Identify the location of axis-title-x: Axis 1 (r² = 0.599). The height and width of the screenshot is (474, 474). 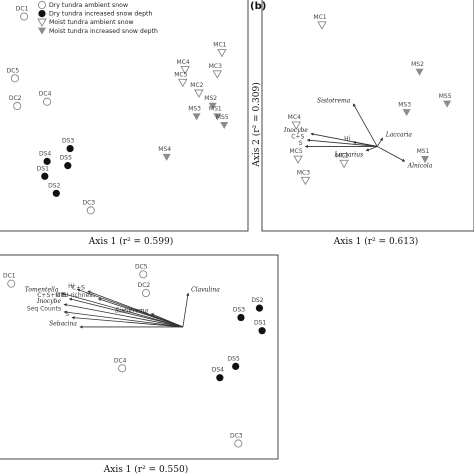
(130, 241).